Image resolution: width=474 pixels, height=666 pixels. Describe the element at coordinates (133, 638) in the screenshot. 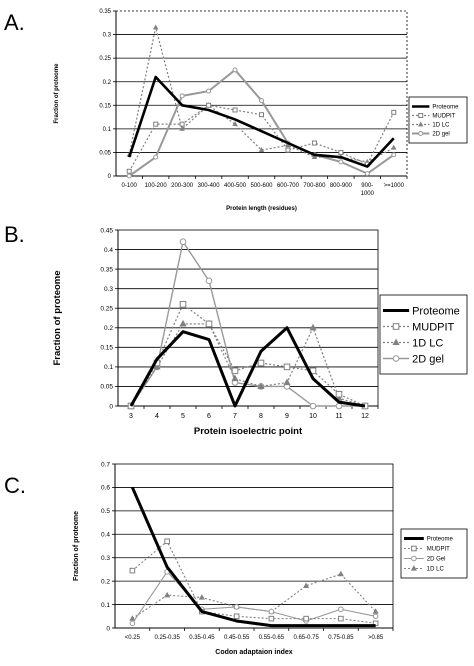

I see `x-tick-label-line: <0.25` at that location.